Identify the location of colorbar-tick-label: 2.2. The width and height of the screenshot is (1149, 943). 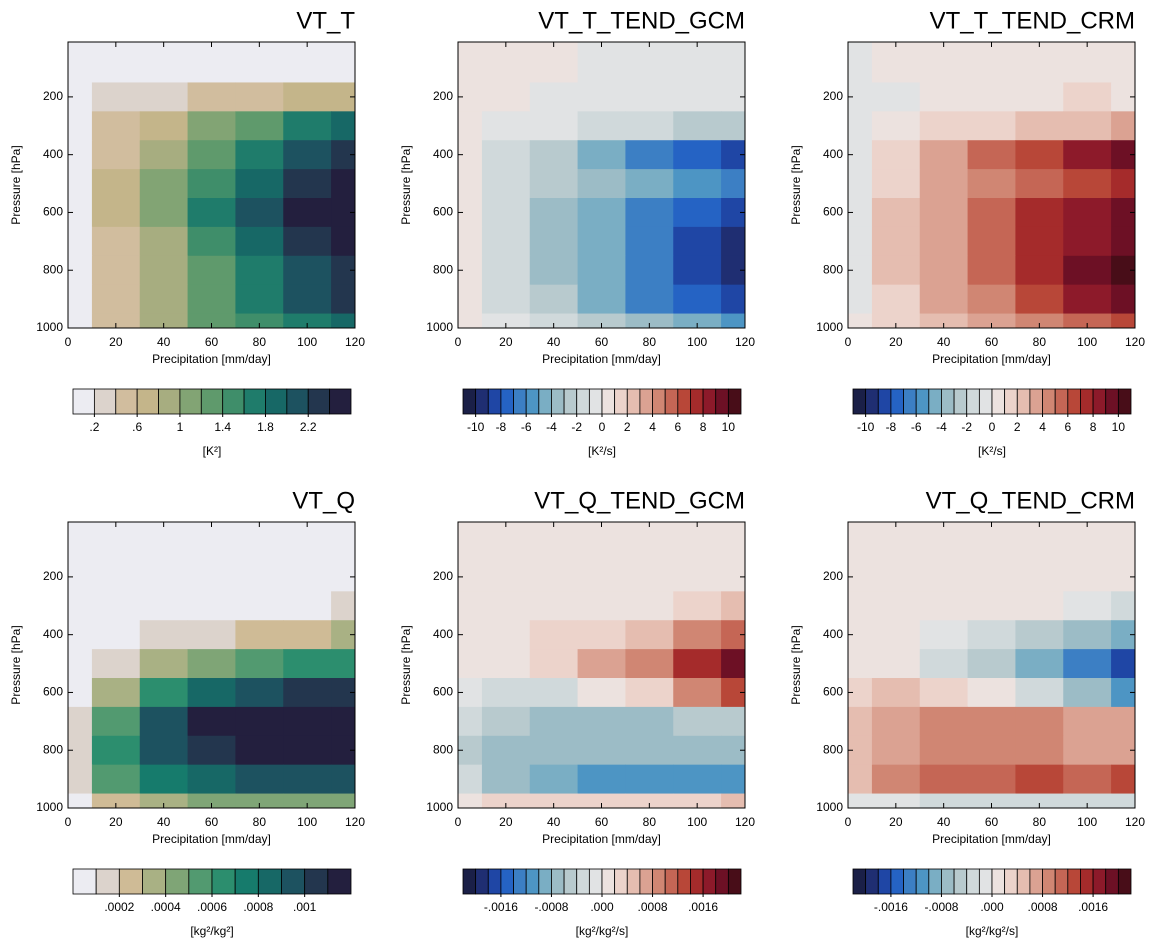
(308, 427).